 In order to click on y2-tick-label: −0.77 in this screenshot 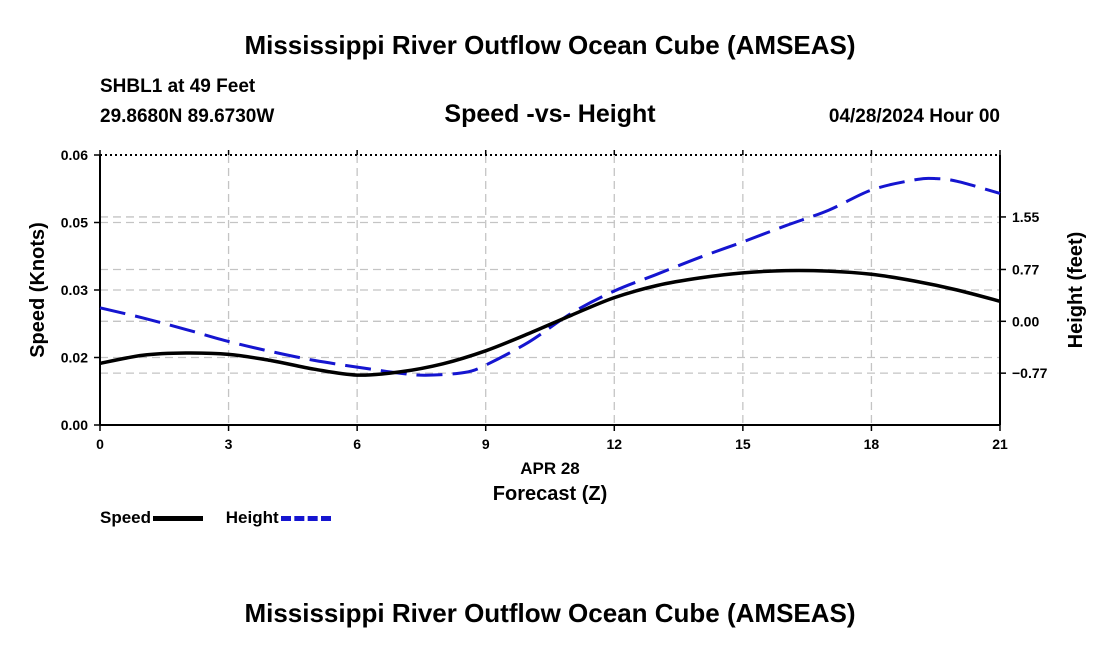, I will do `click(1030, 373)`.